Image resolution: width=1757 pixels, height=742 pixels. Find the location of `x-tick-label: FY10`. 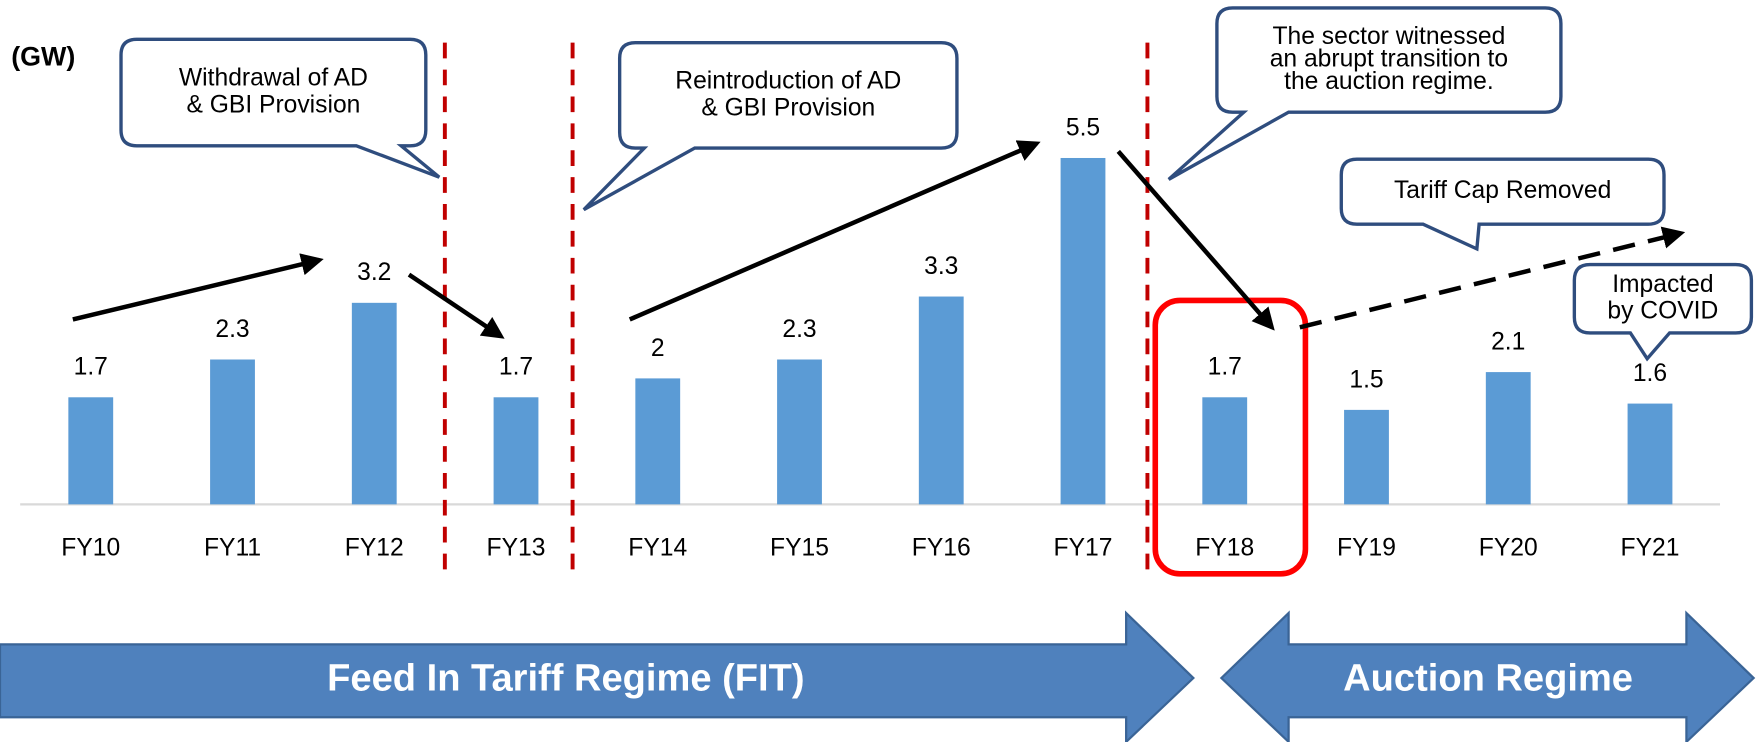

x-tick-label: FY10 is located at coordinates (90, 548).